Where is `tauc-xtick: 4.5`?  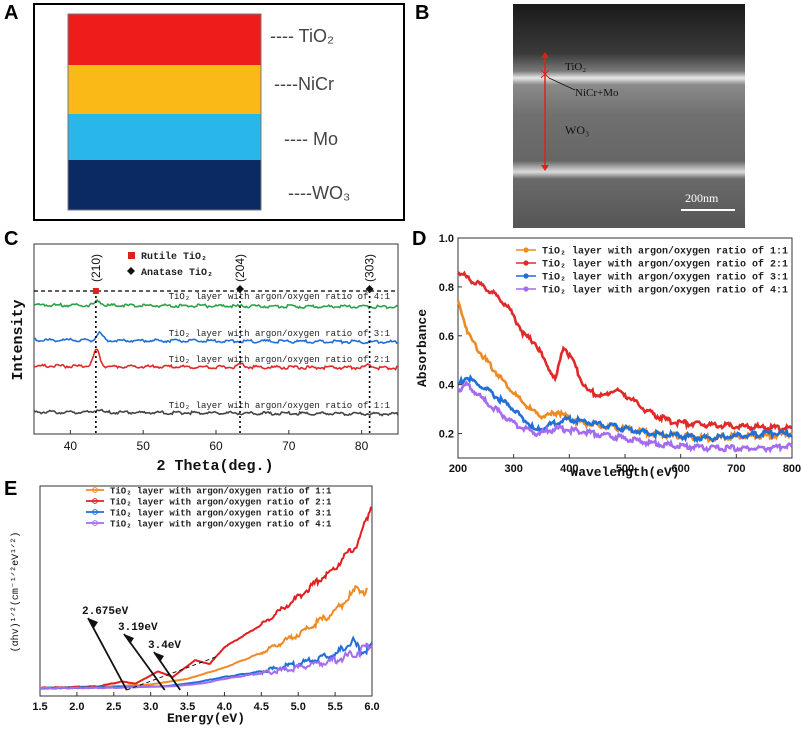 tauc-xtick: 4.5 is located at coordinates (261, 707).